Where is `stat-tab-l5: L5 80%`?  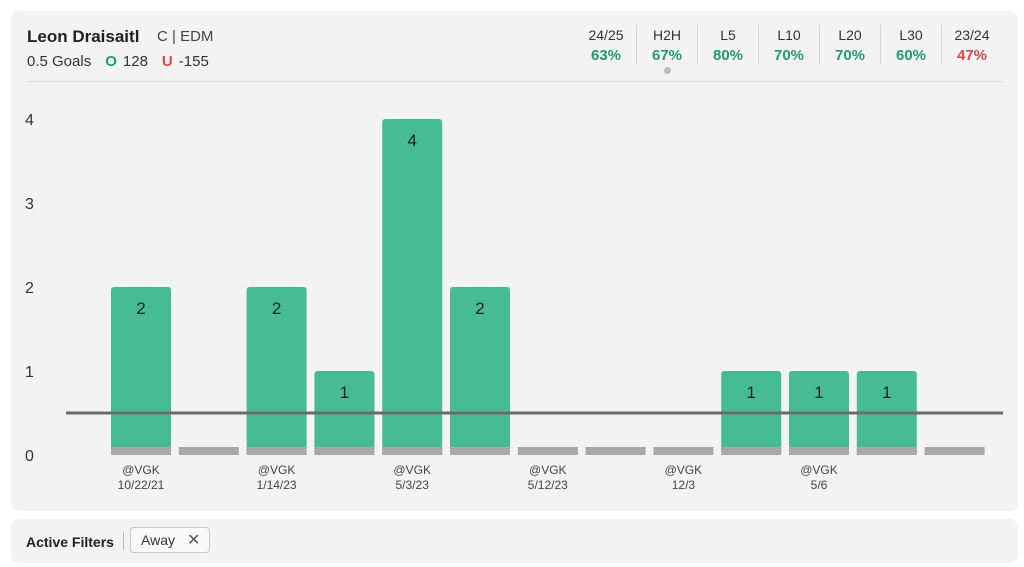 stat-tab-l5: L5 80% is located at coordinates (727, 44).